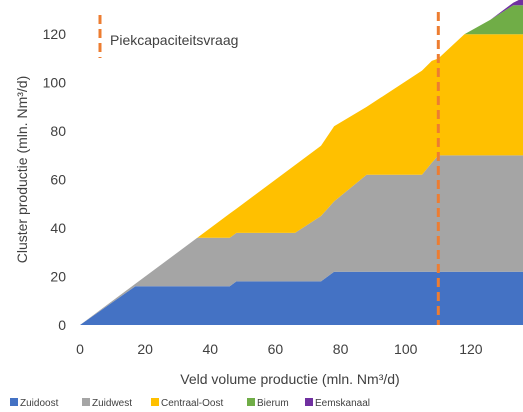 This screenshot has height=412, width=523. What do you see at coordinates (471, 349) in the screenshot?
I see `x-tick-label: 120` at bounding box center [471, 349].